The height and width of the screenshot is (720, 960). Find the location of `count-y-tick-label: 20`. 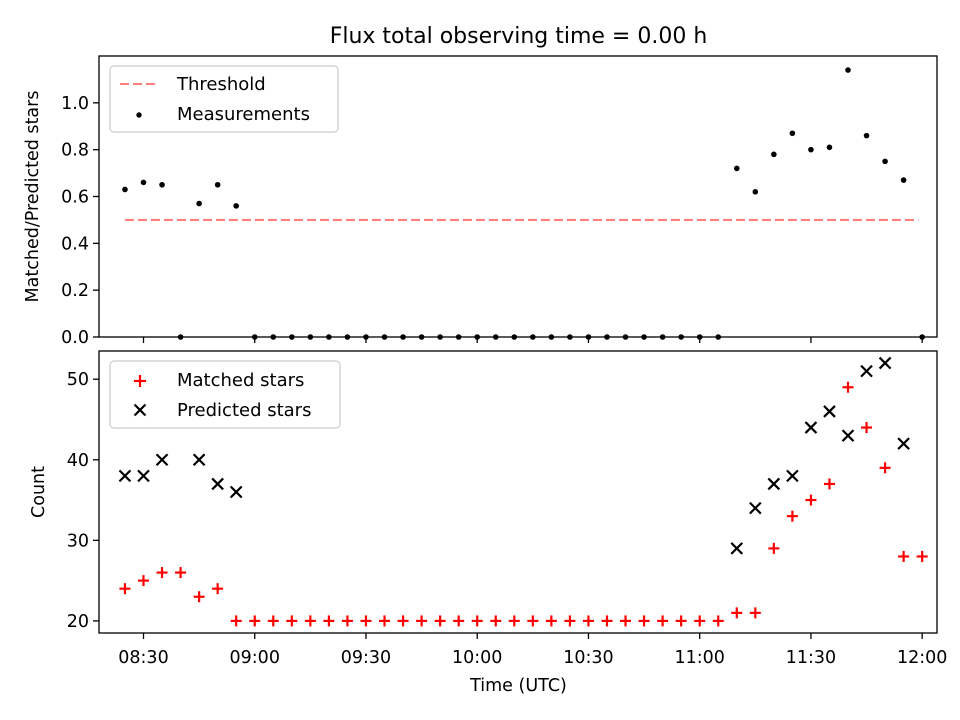

count-y-tick-label: 20 is located at coordinates (78, 622).